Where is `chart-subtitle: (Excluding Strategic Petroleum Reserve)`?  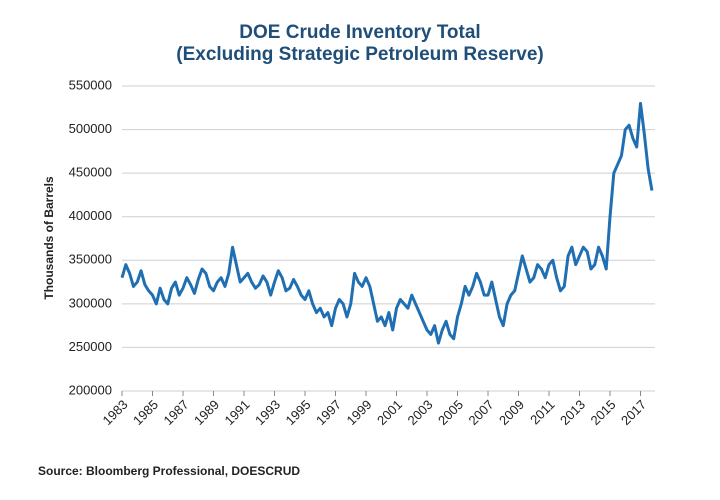 chart-subtitle: (Excluding Strategic Petroleum Reserve) is located at coordinates (359, 54).